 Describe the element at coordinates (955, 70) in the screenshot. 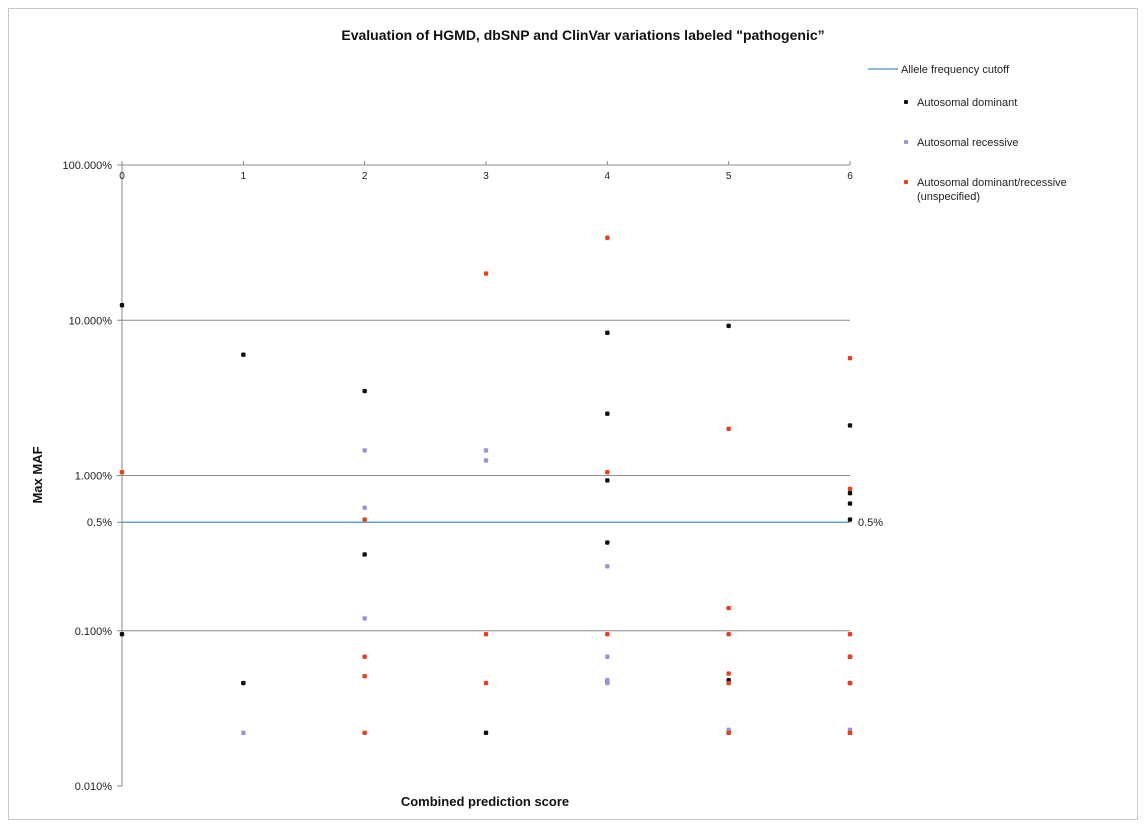

I see `legend-label: Allele frequency cutoff` at that location.